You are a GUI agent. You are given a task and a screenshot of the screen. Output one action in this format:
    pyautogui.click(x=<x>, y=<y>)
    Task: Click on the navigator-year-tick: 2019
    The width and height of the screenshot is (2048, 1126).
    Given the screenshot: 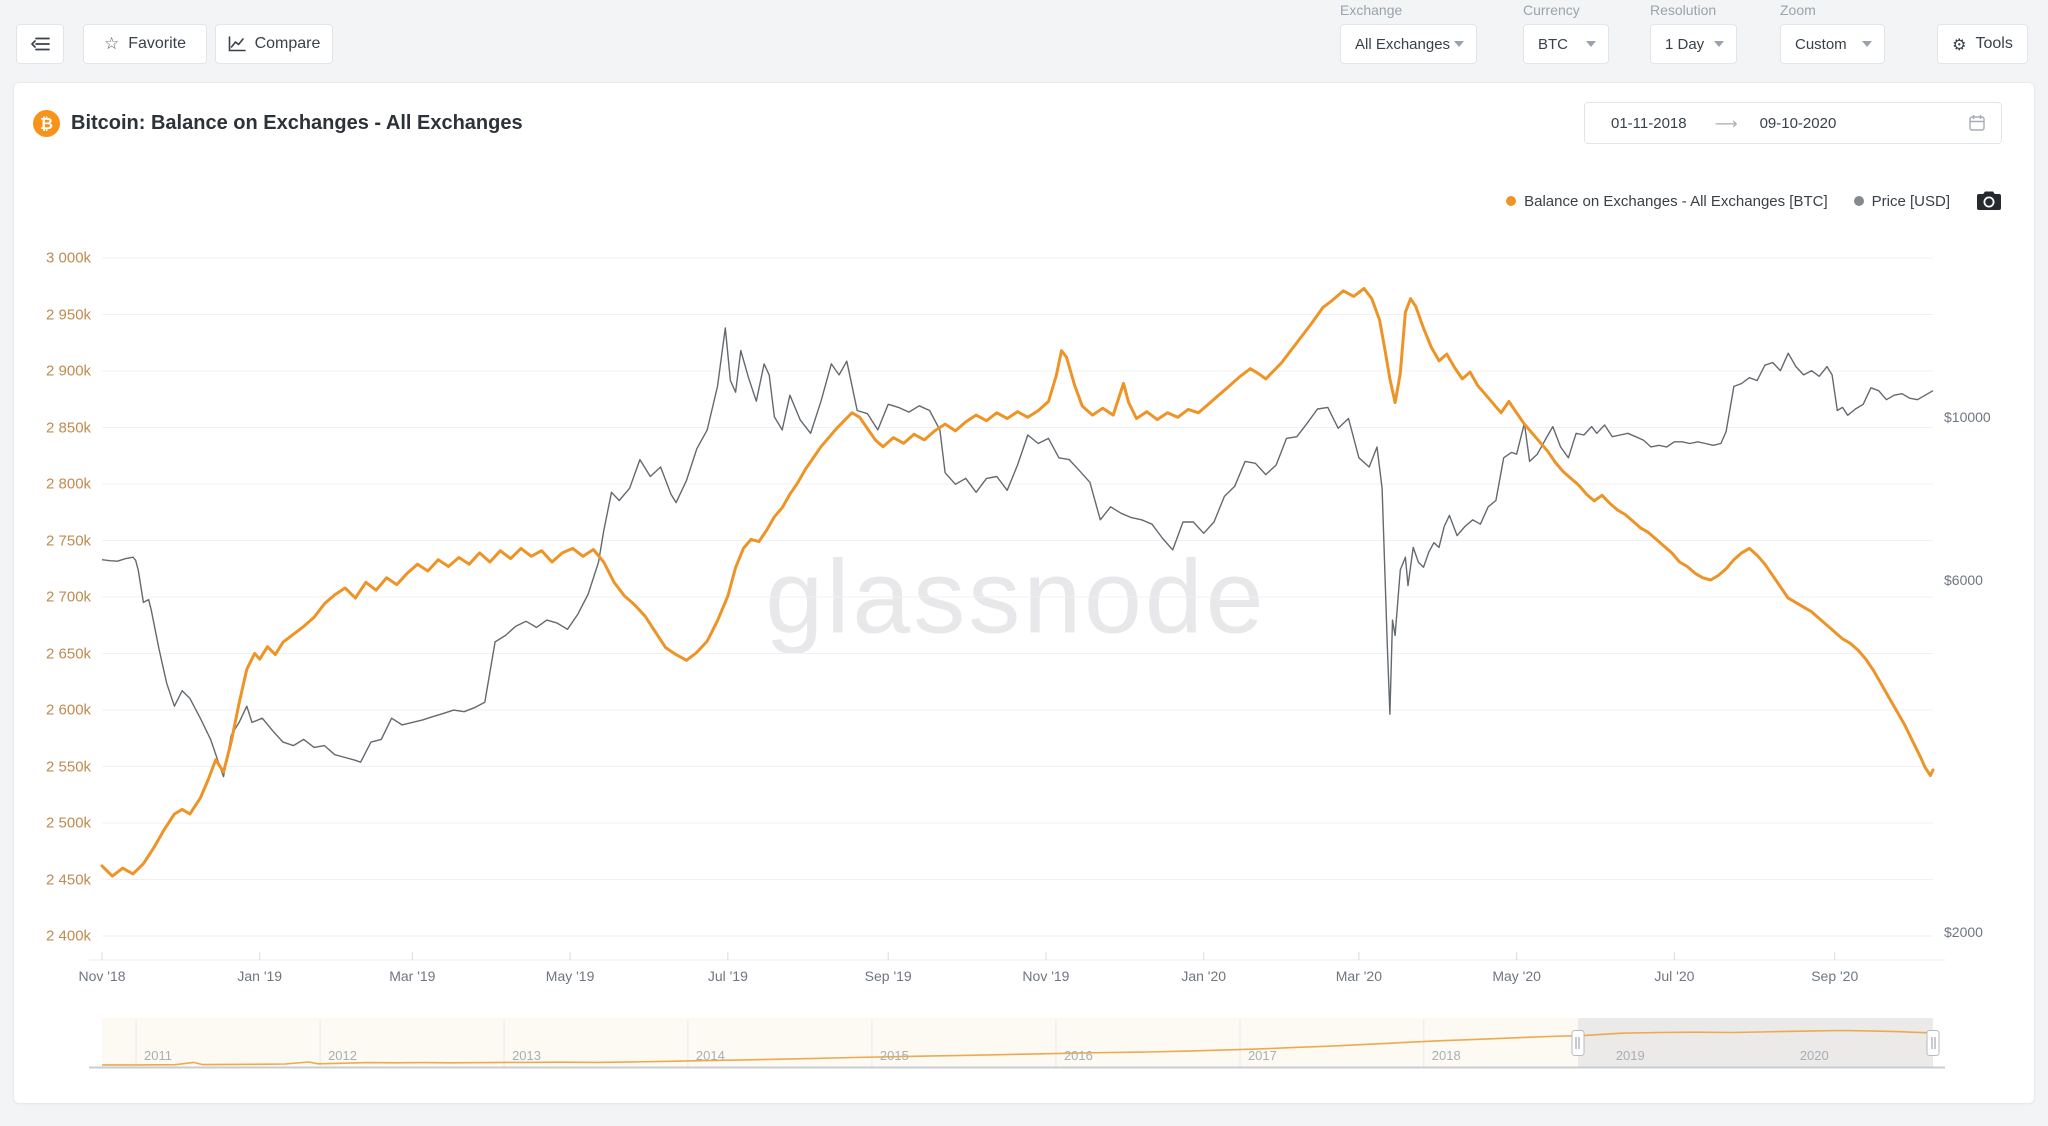 What is the action you would take?
    pyautogui.click(x=1630, y=1055)
    